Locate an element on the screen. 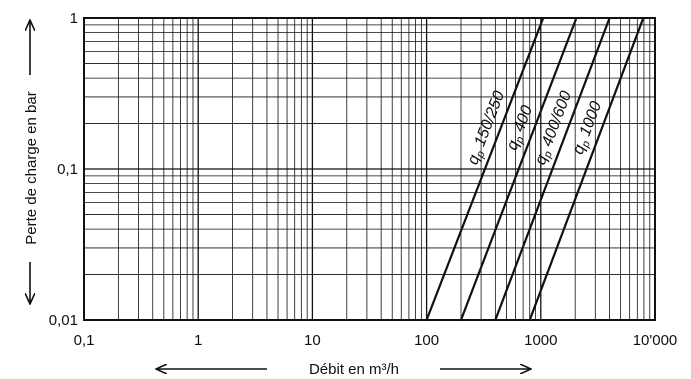 The height and width of the screenshot is (379, 691). series-label-2: qp 400 is located at coordinates (521, 128).